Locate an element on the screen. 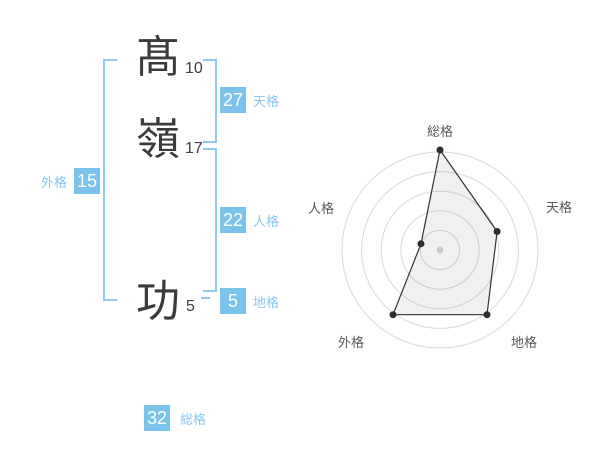  radar-axis-label: 天格 is located at coordinates (559, 207).